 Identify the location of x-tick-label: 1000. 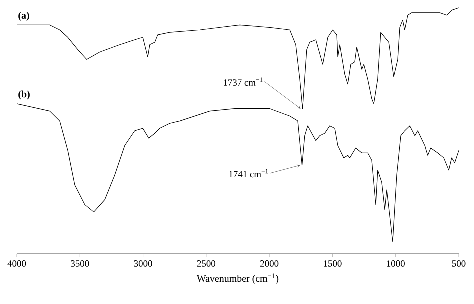
(396, 263).